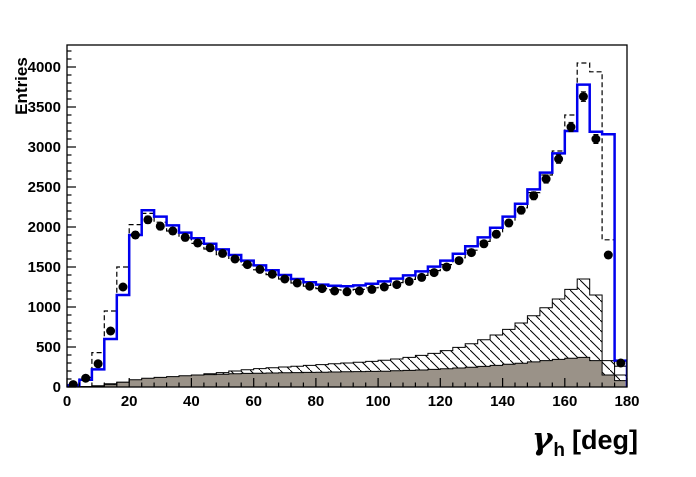 The image size is (696, 477). I want to click on x-tick-label: 160, so click(564, 401).